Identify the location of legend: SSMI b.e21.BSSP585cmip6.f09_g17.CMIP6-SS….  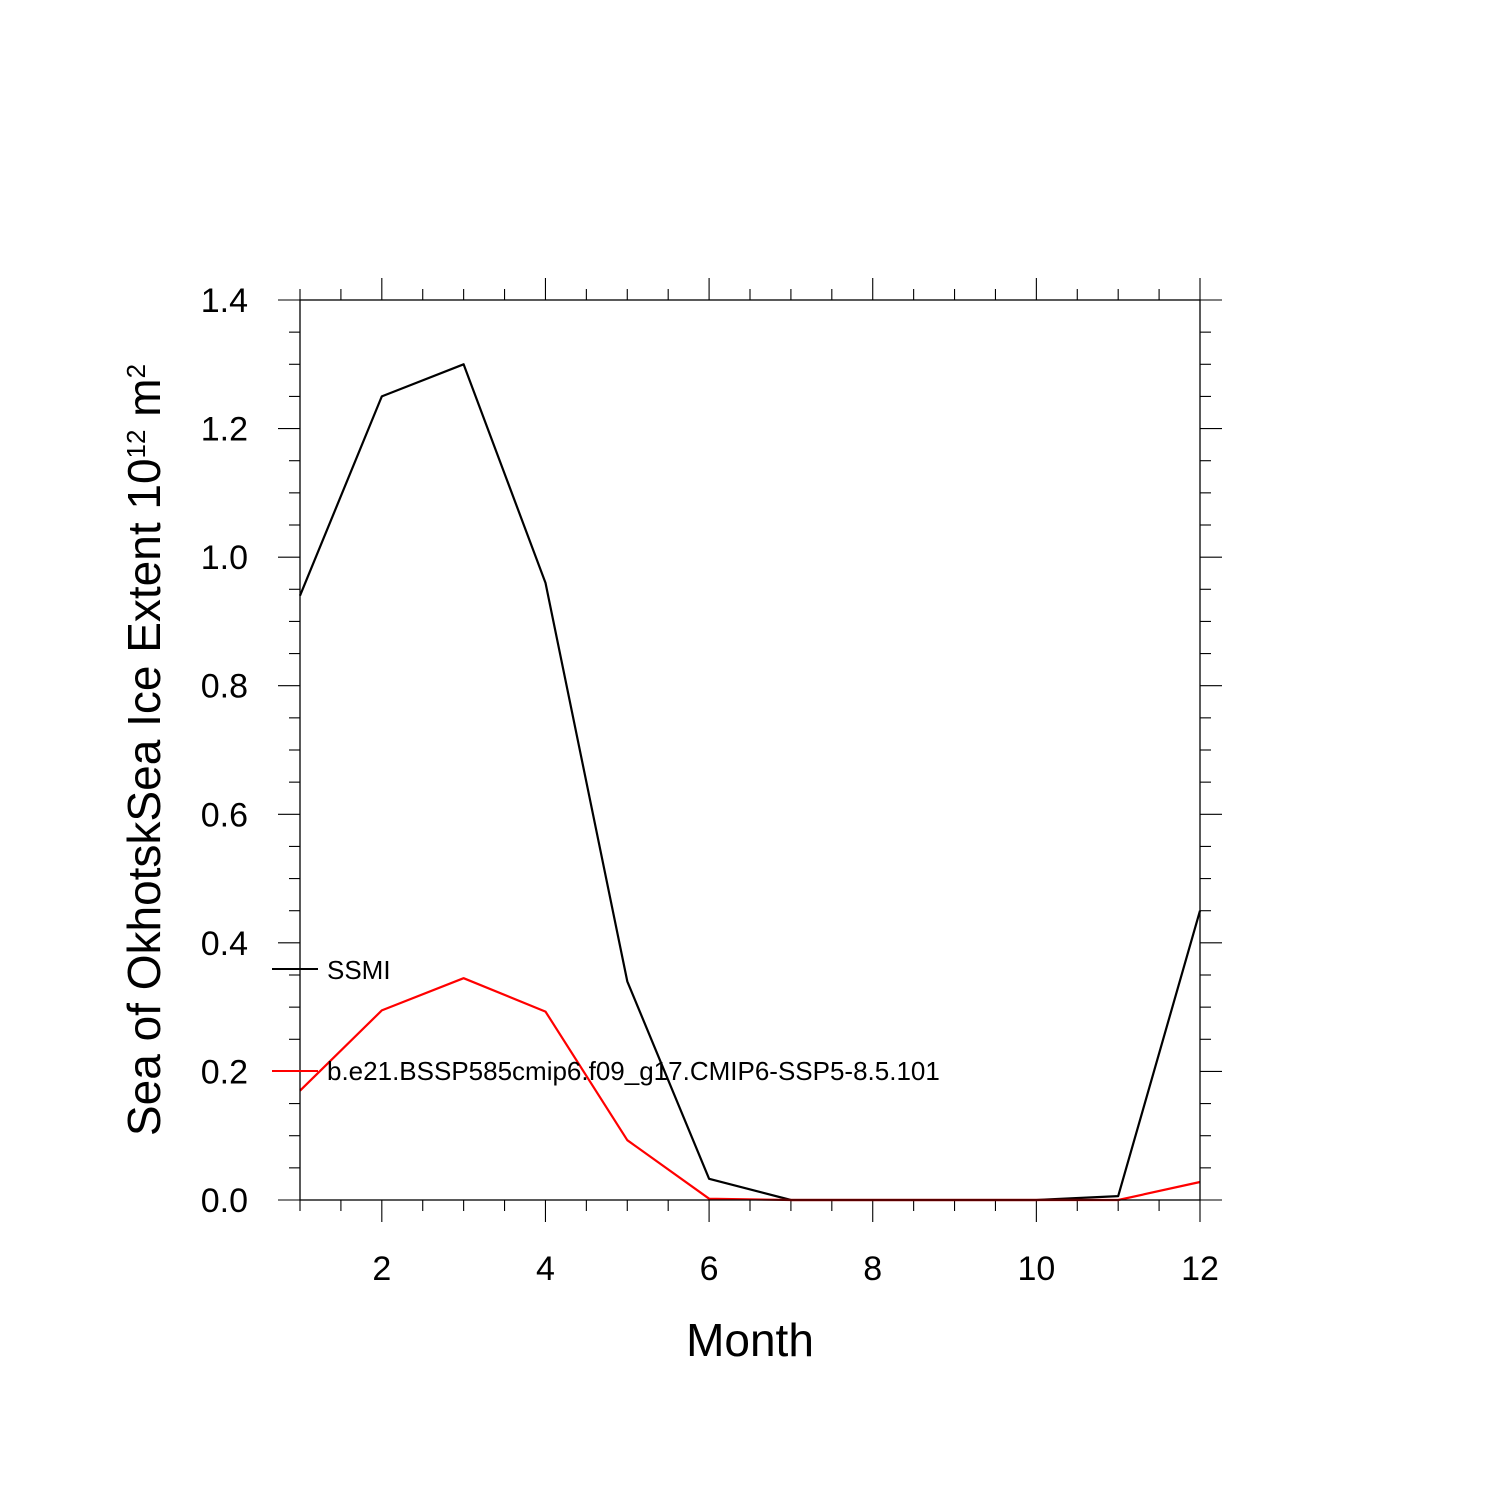
(606, 1020).